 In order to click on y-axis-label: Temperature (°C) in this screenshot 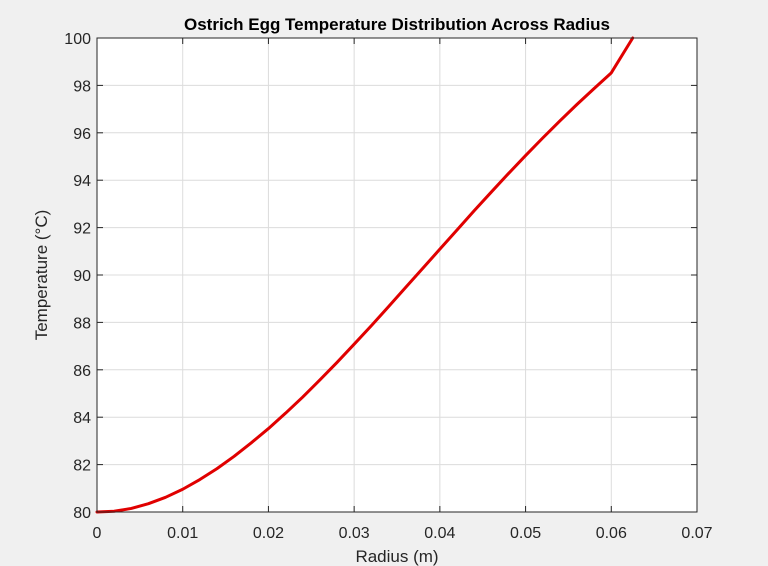, I will do `click(41, 275)`.